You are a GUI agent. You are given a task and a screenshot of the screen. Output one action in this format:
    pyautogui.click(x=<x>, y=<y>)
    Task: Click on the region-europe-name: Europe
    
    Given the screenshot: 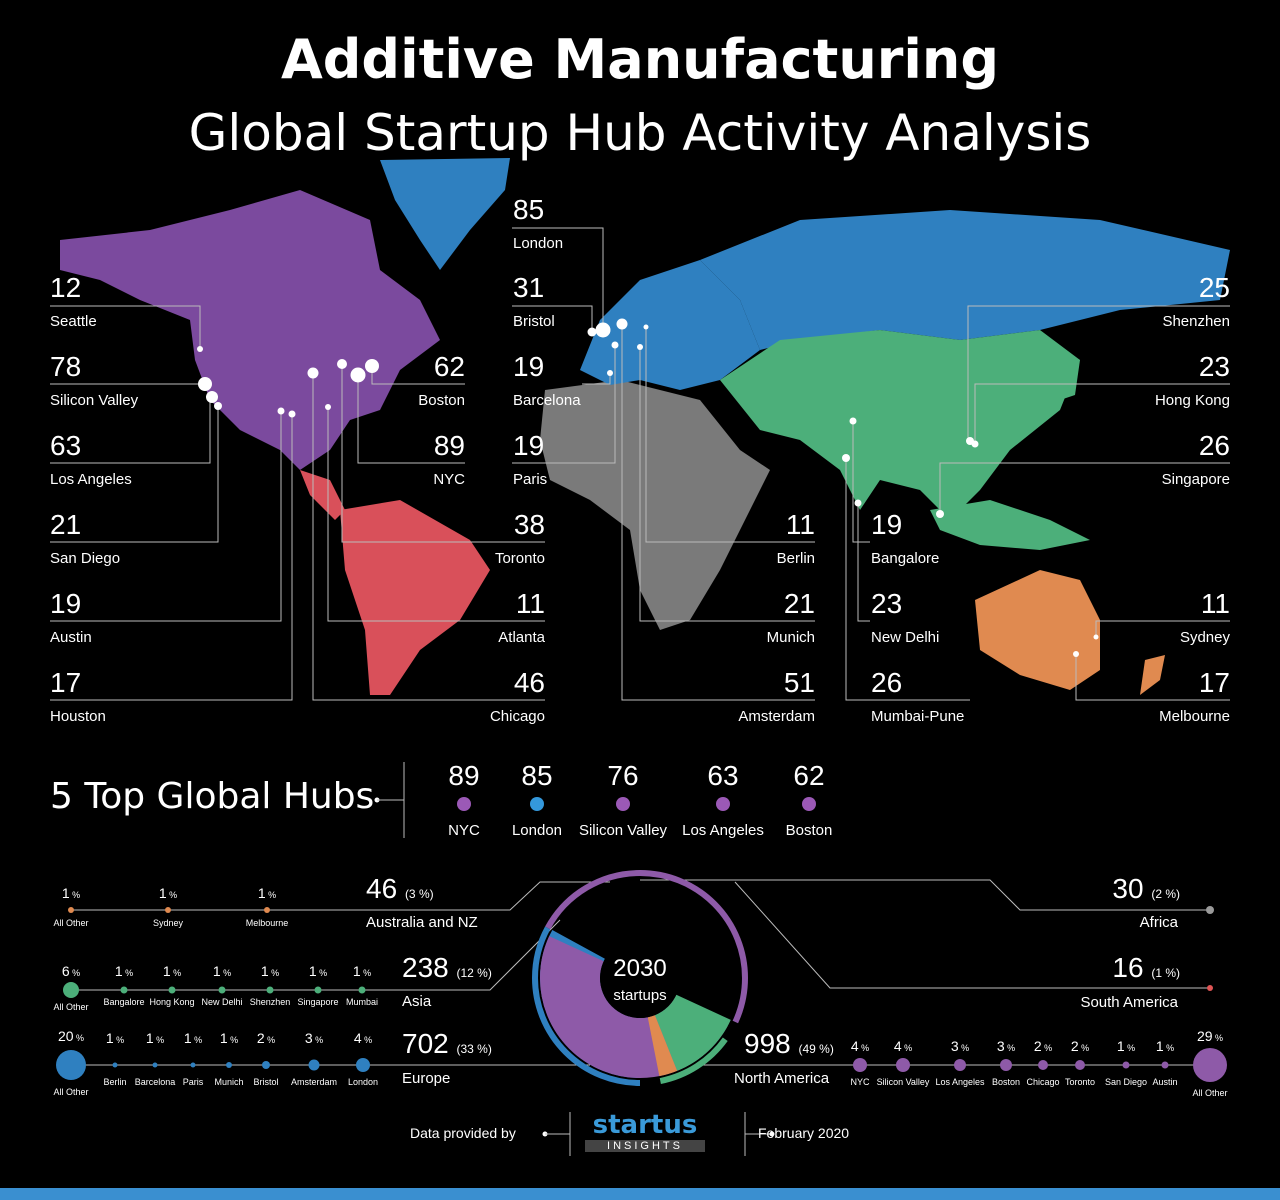 What is the action you would take?
    pyautogui.click(x=426, y=1078)
    